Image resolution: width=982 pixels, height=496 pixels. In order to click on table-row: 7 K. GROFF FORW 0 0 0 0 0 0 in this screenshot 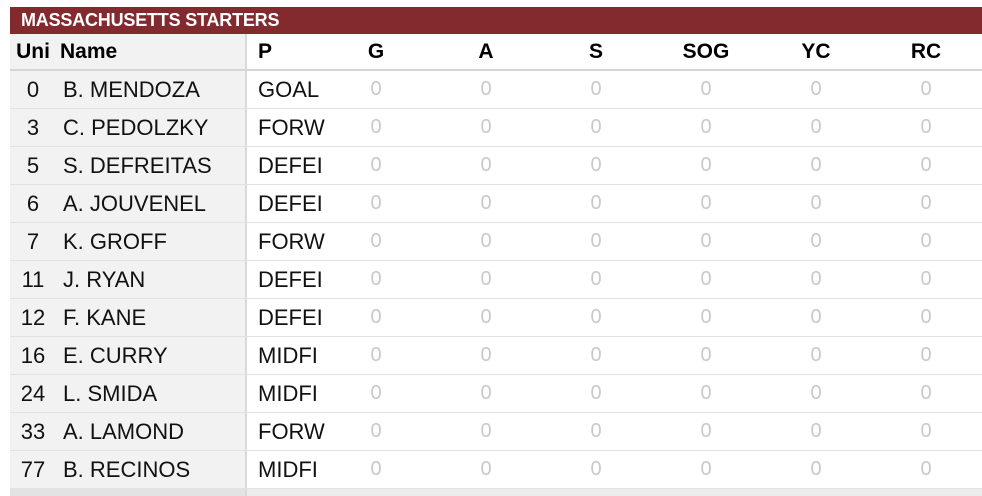, I will do `click(496, 242)`.